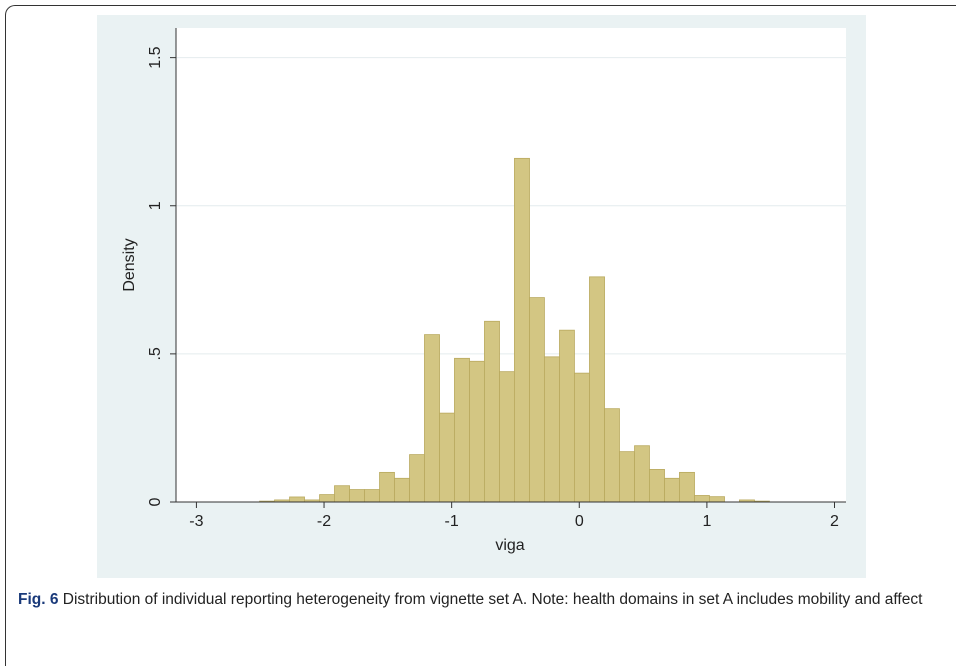 The image size is (956, 666). What do you see at coordinates (38, 599) in the screenshot?
I see `caption-label: Fig. 6` at bounding box center [38, 599].